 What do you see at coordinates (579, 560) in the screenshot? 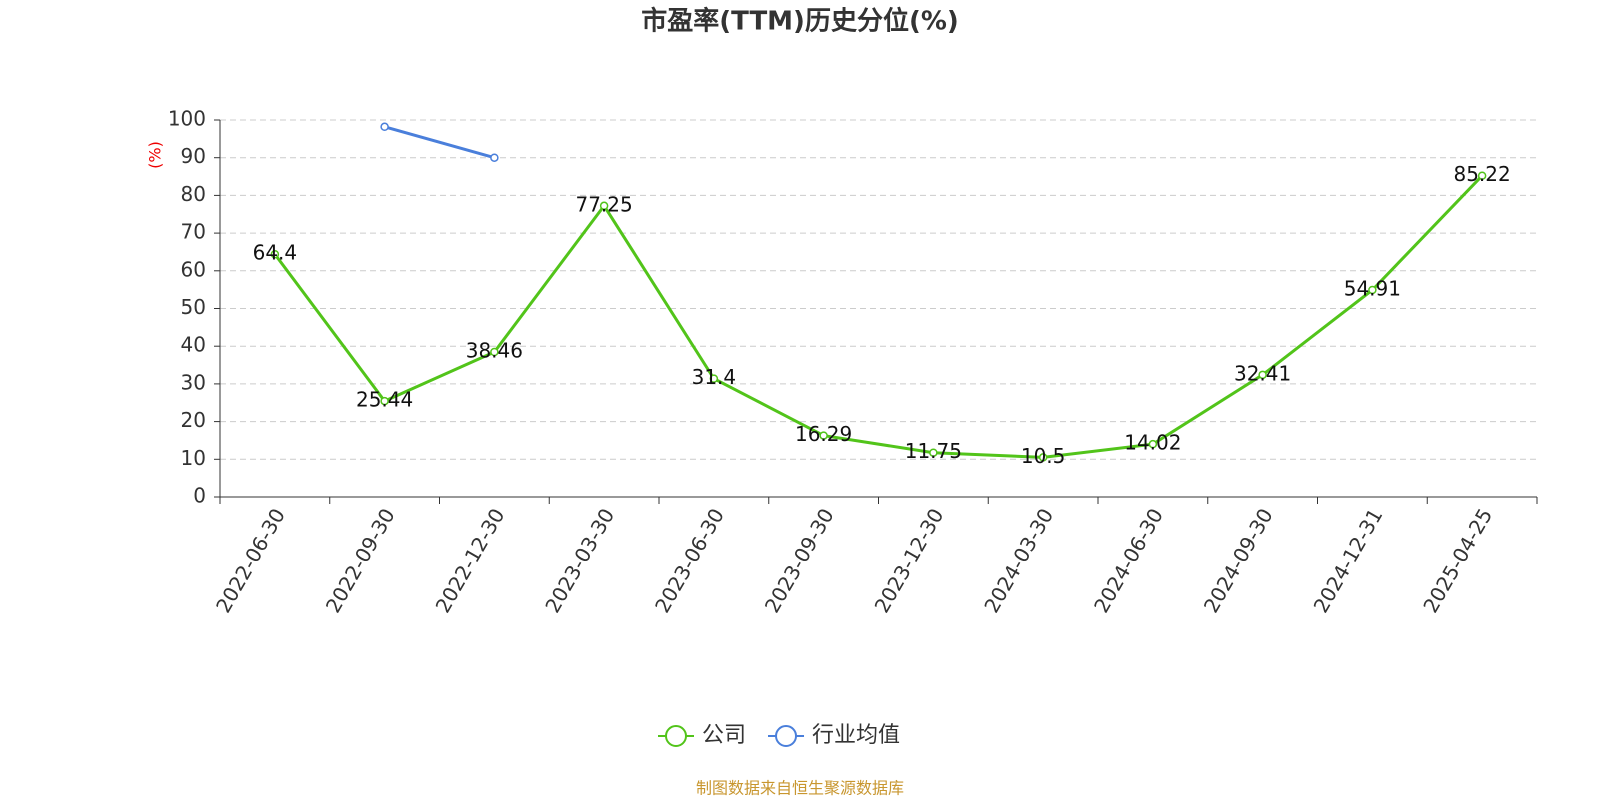
I see `x-tick-label: 2023-03-30` at bounding box center [579, 560].